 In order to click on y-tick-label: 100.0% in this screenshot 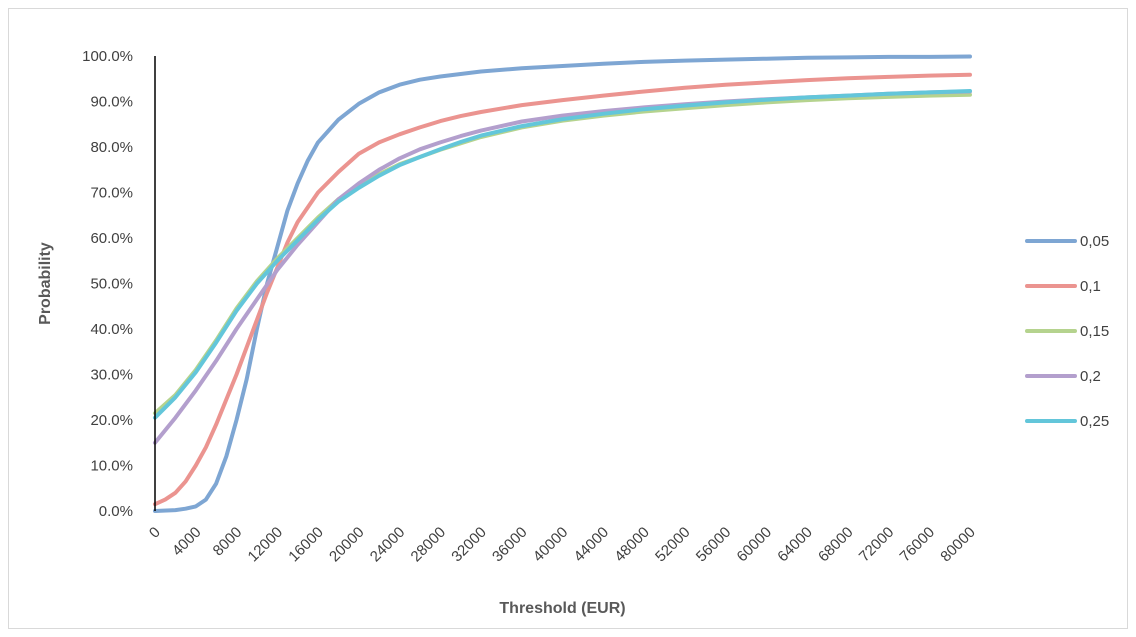, I will do `click(107, 56)`.